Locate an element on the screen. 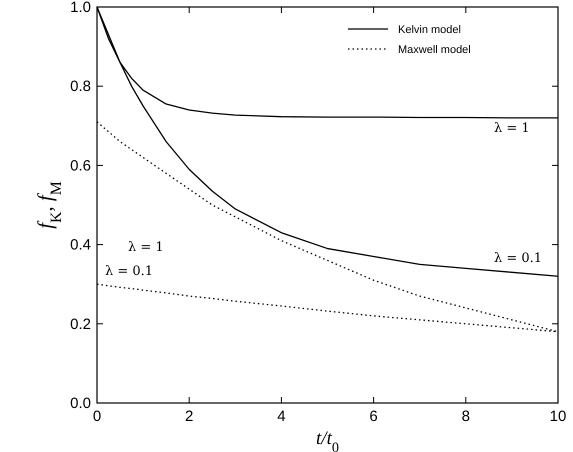  y-tick-label: 1.0 is located at coordinates (80, 8).